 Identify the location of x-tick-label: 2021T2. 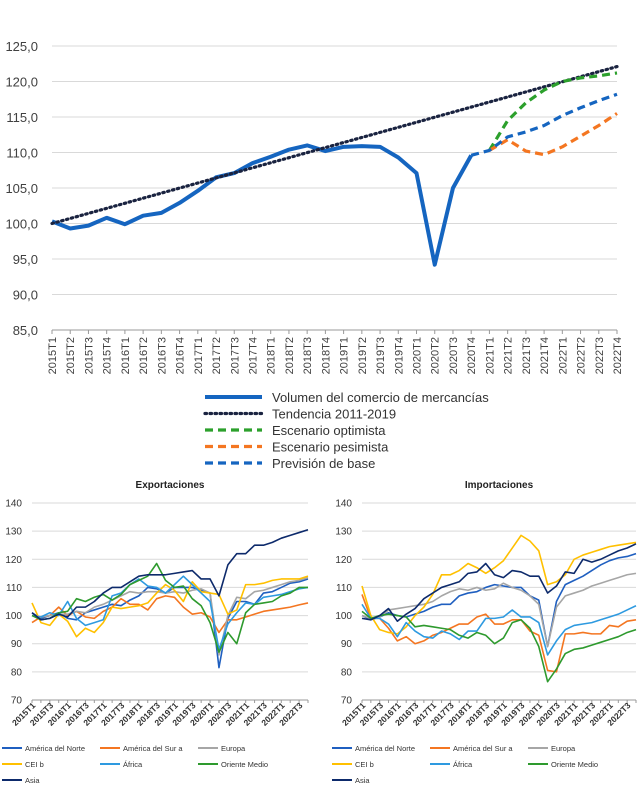
(509, 355).